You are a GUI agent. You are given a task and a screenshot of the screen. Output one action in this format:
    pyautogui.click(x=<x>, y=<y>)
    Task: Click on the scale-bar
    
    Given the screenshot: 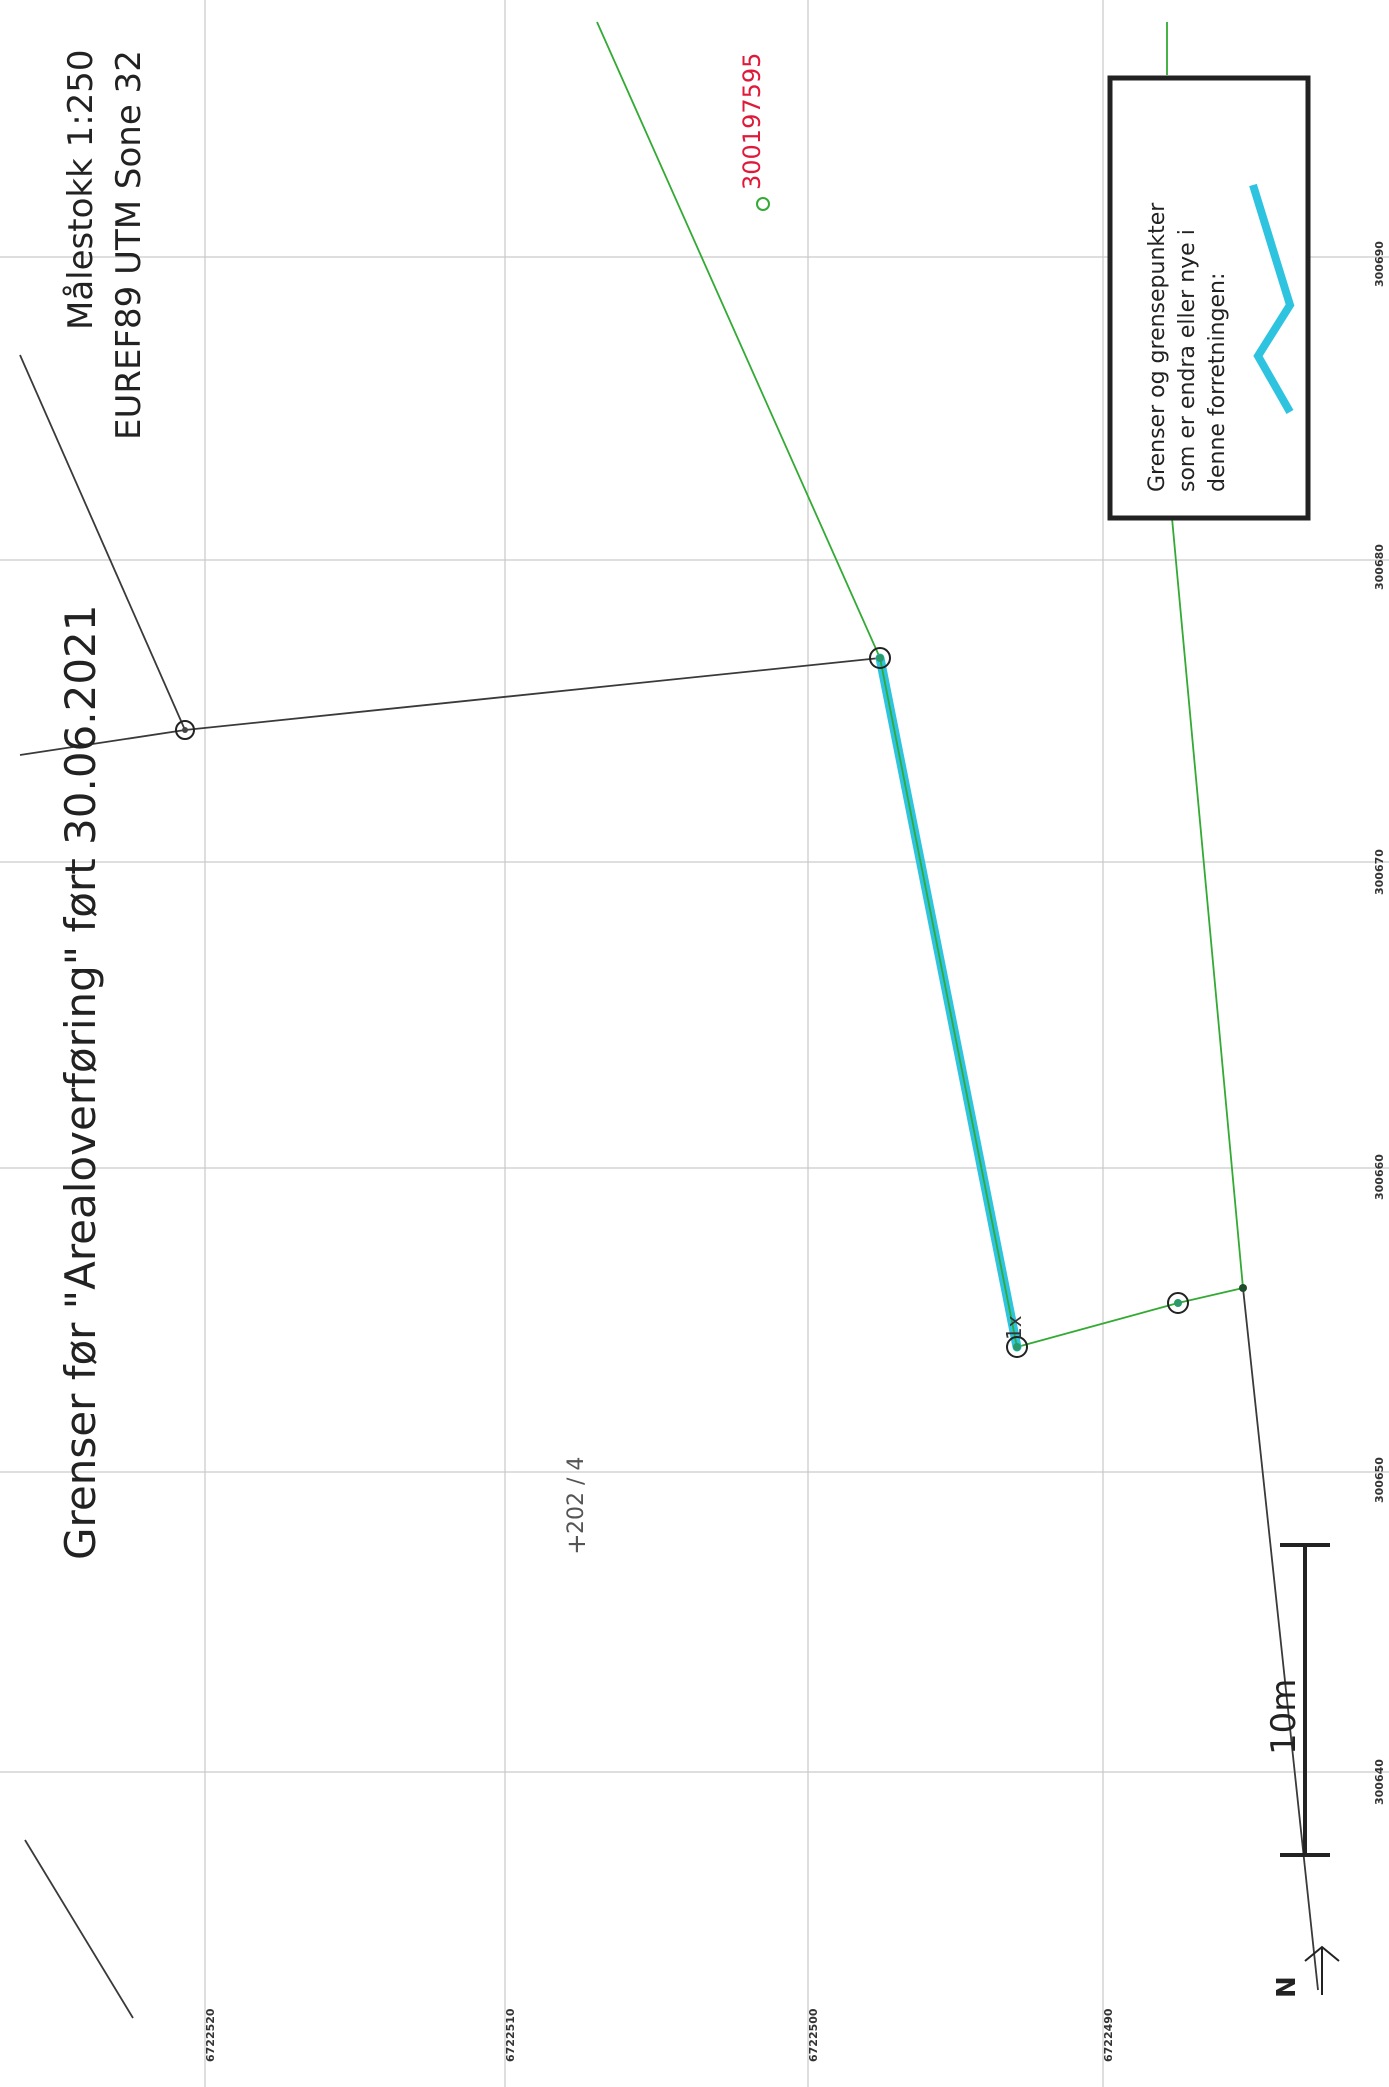 What is the action you would take?
    pyautogui.click(x=1305, y=1700)
    